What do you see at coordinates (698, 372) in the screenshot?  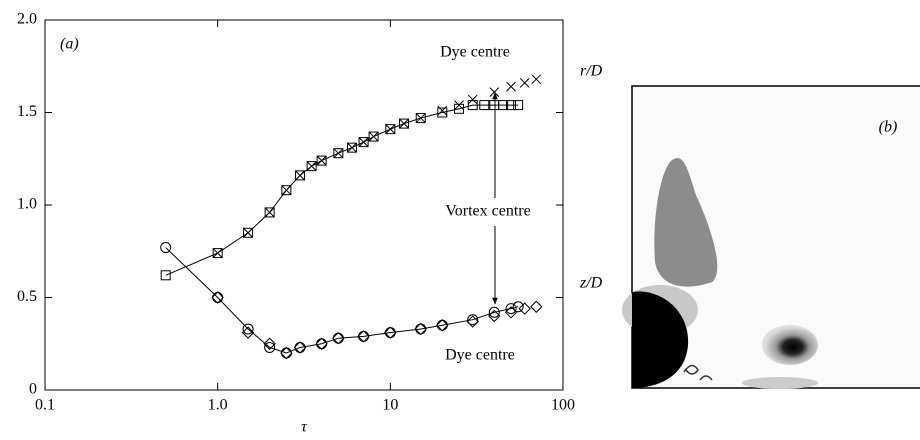 I see `wisp` at bounding box center [698, 372].